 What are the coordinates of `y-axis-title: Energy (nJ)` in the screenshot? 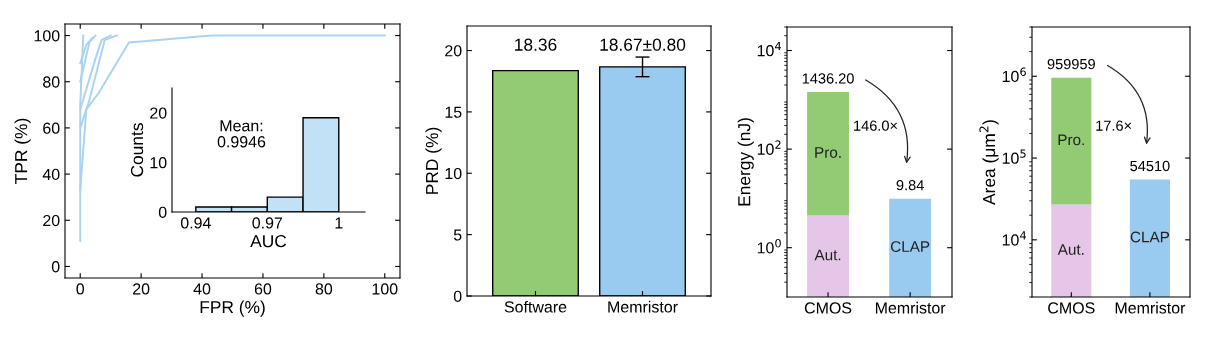 It's located at (745, 162).